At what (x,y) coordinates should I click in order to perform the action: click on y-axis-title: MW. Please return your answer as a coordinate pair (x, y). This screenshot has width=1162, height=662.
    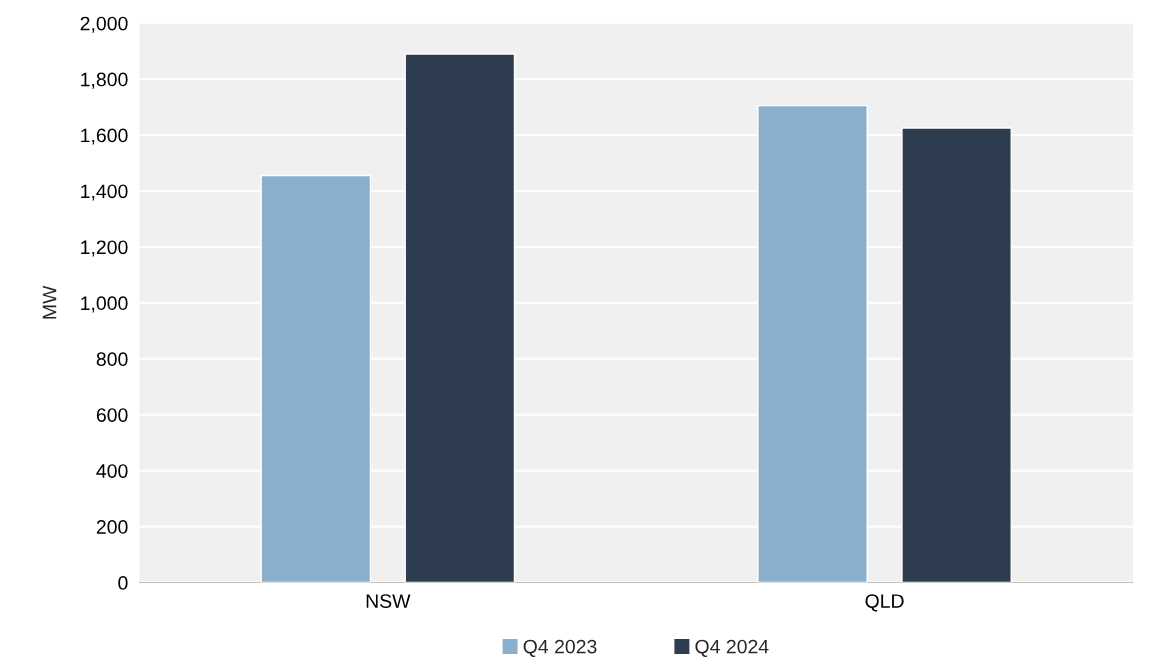
    Looking at the image, I should click on (49, 302).